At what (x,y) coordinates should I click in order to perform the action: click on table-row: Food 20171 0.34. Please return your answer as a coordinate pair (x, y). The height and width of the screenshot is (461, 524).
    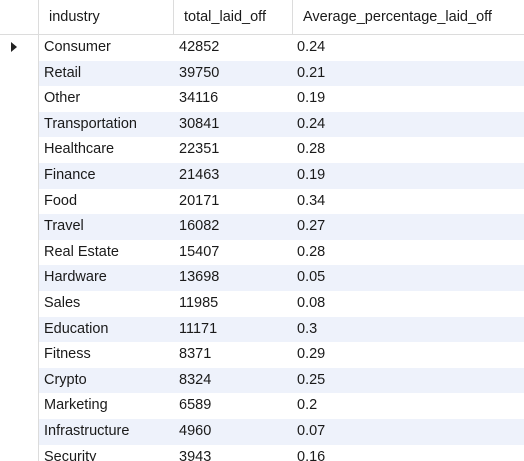
    Looking at the image, I should click on (262, 201).